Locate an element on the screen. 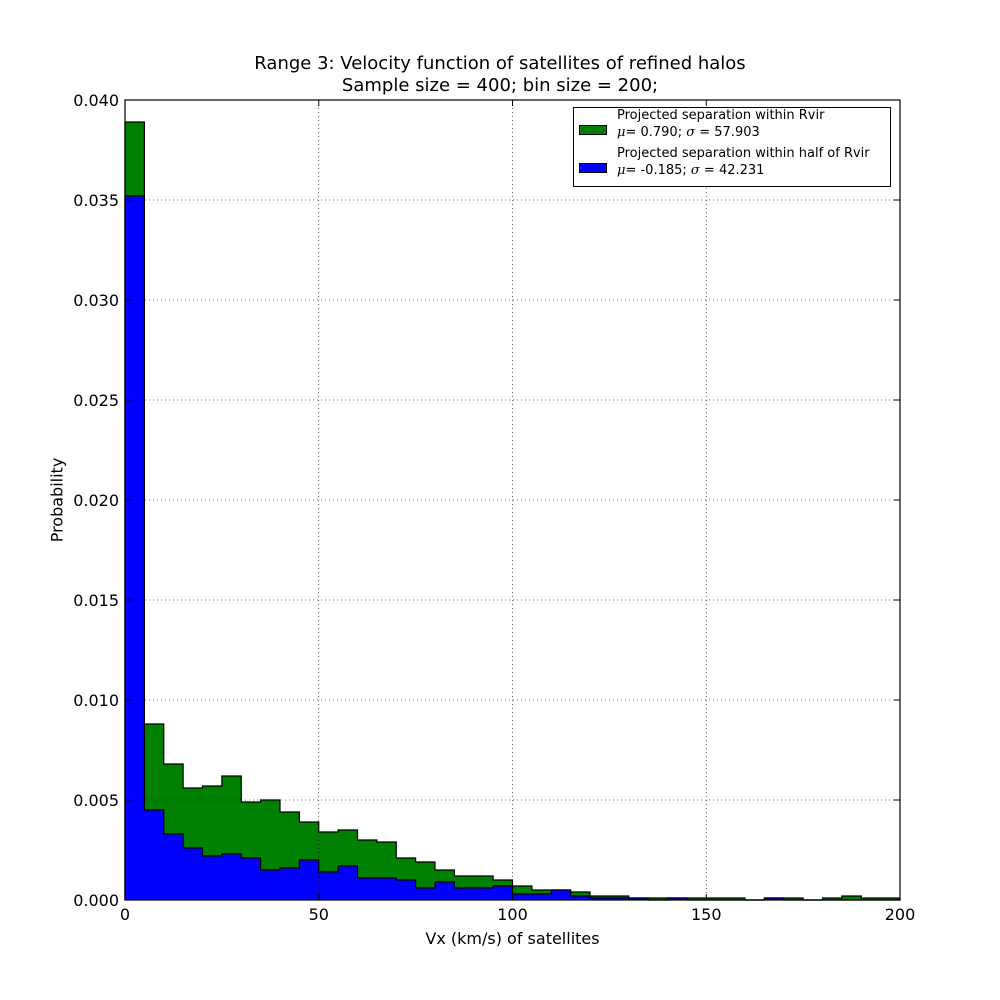 The image size is (1000, 1000). legend-label-rvir: Projected separation within Rvir is located at coordinates (721, 115).